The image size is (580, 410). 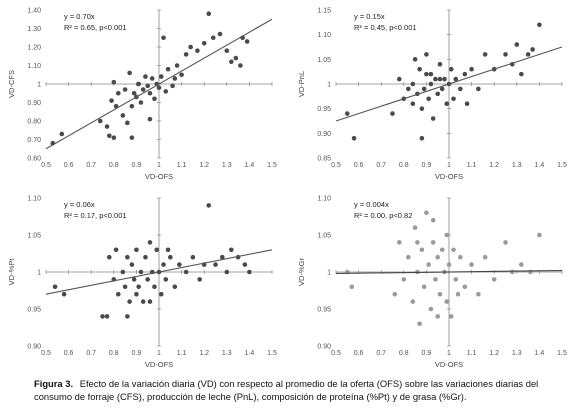 I want to click on x-tick-label: 1.4, so click(x=540, y=165).